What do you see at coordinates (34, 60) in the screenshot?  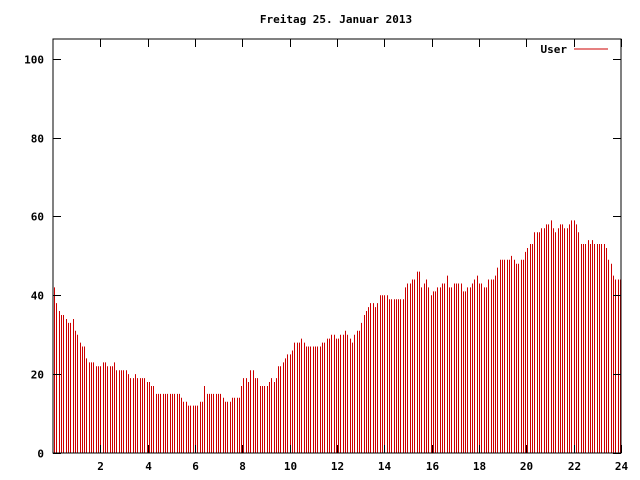 I see `y-tick-label: 100` at bounding box center [34, 60].